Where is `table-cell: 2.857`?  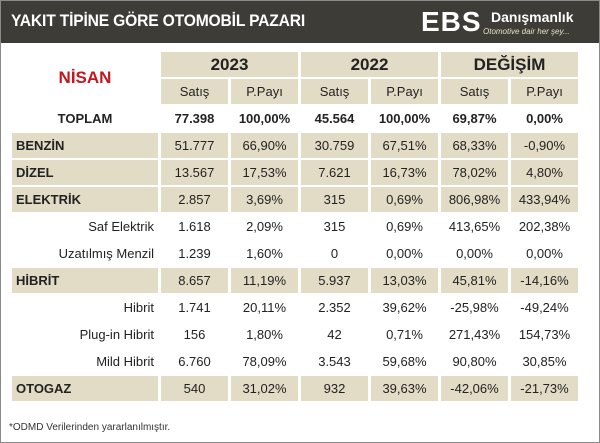
table-cell: 2.857 is located at coordinates (194, 199).